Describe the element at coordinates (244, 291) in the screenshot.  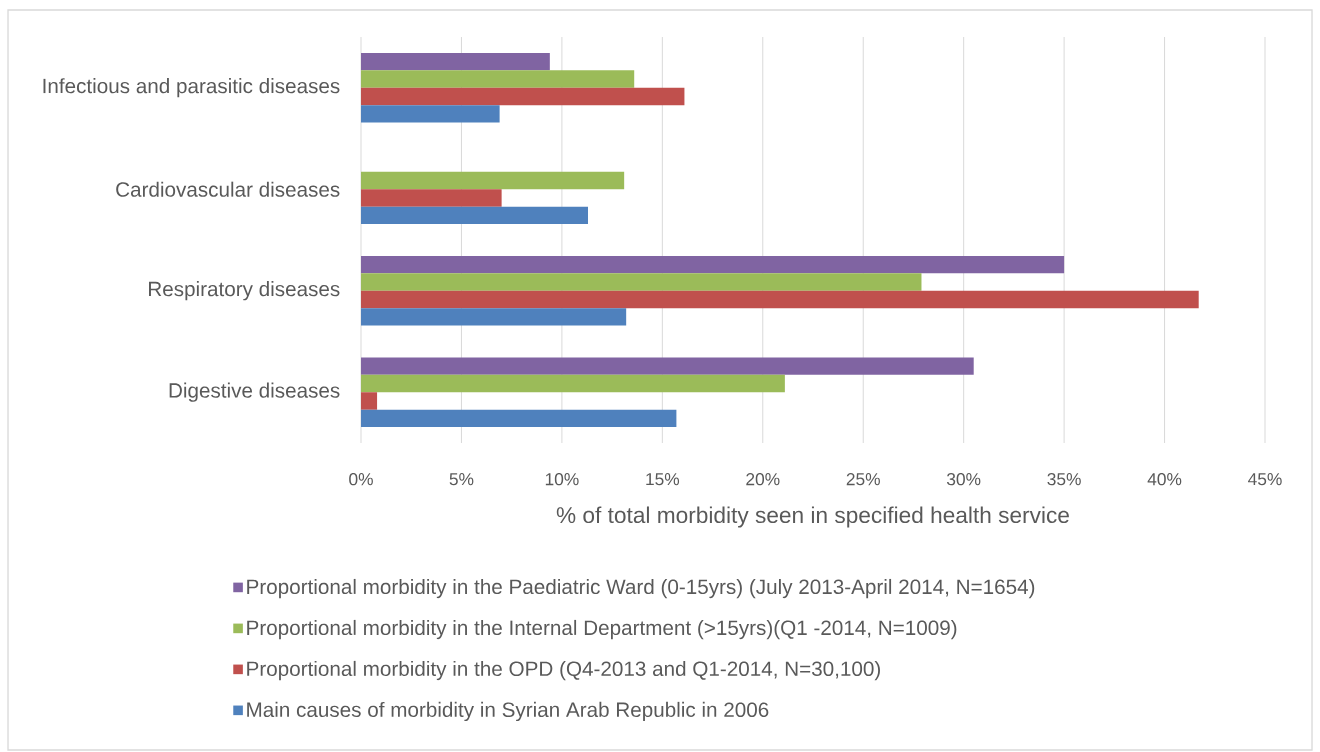
I see `y-tick-label: Respiratory diseases` at that location.